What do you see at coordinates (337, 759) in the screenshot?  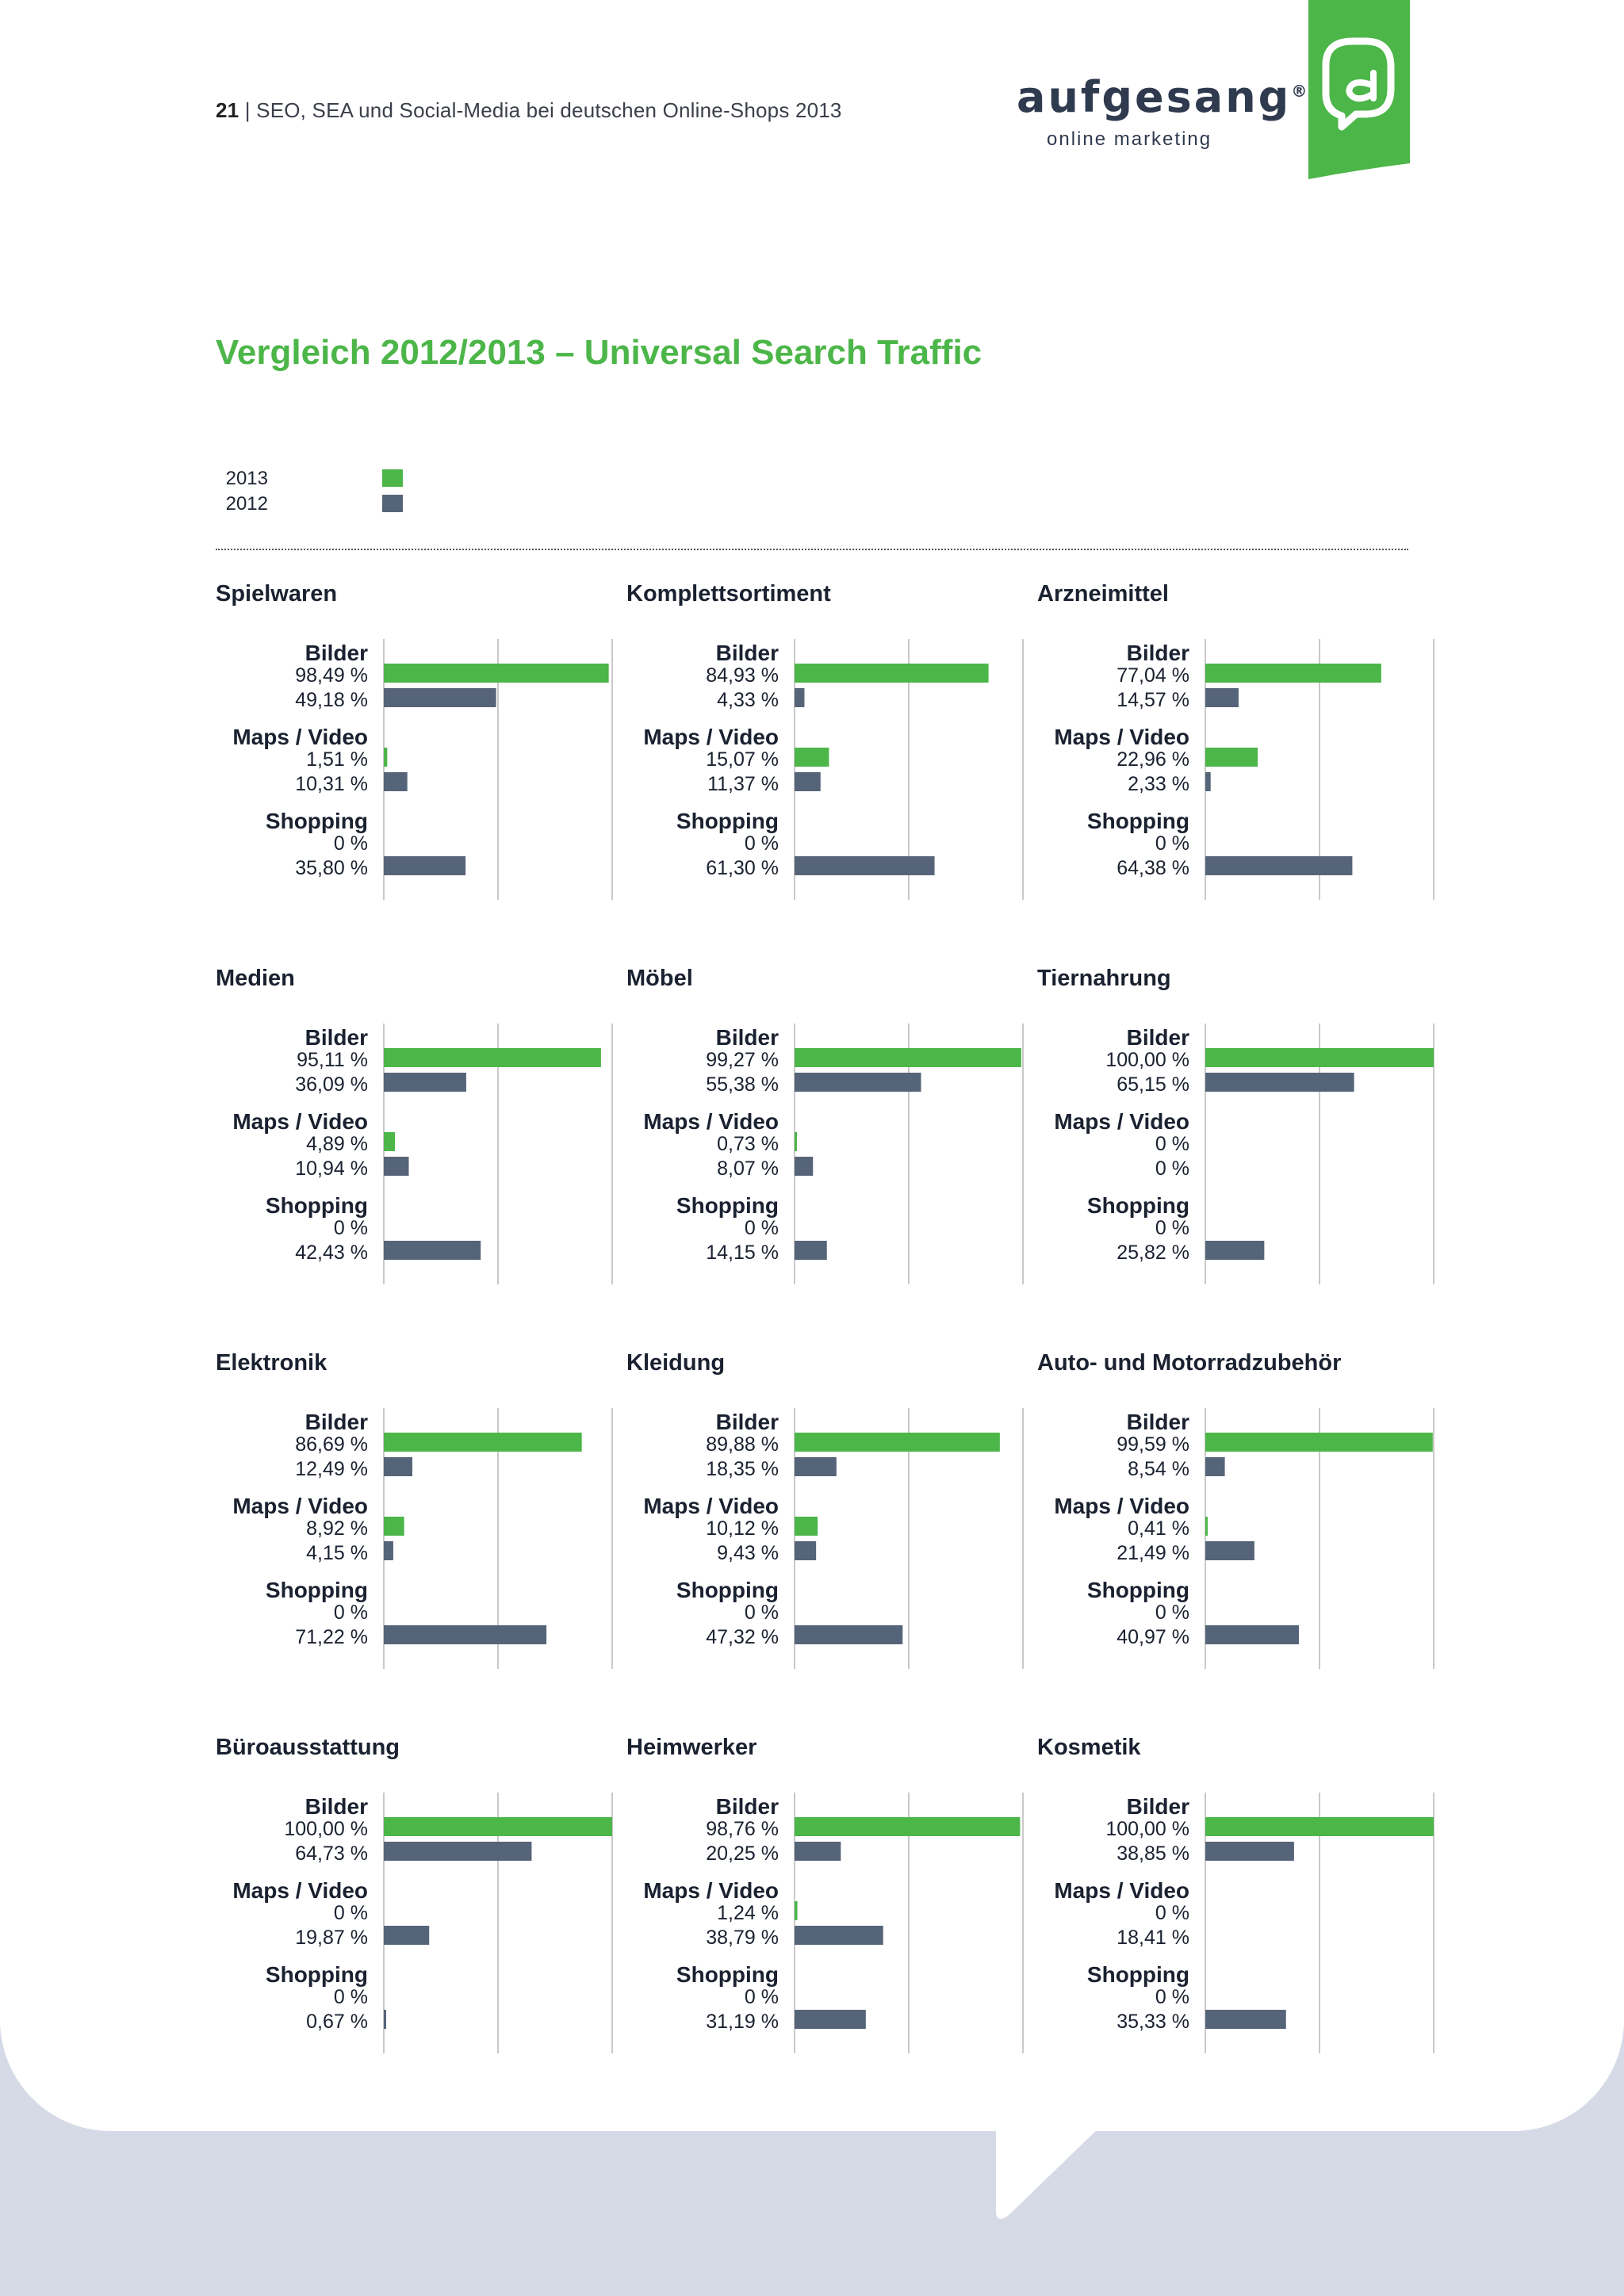 I see `data-label: 1,51 %` at bounding box center [337, 759].